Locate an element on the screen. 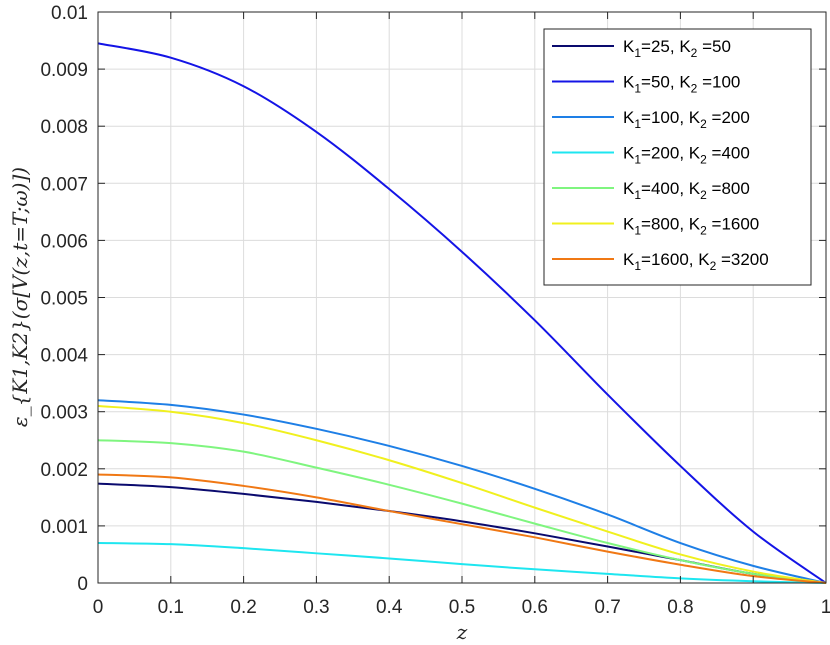  x-tick-label: 0.7 is located at coordinates (607, 607).